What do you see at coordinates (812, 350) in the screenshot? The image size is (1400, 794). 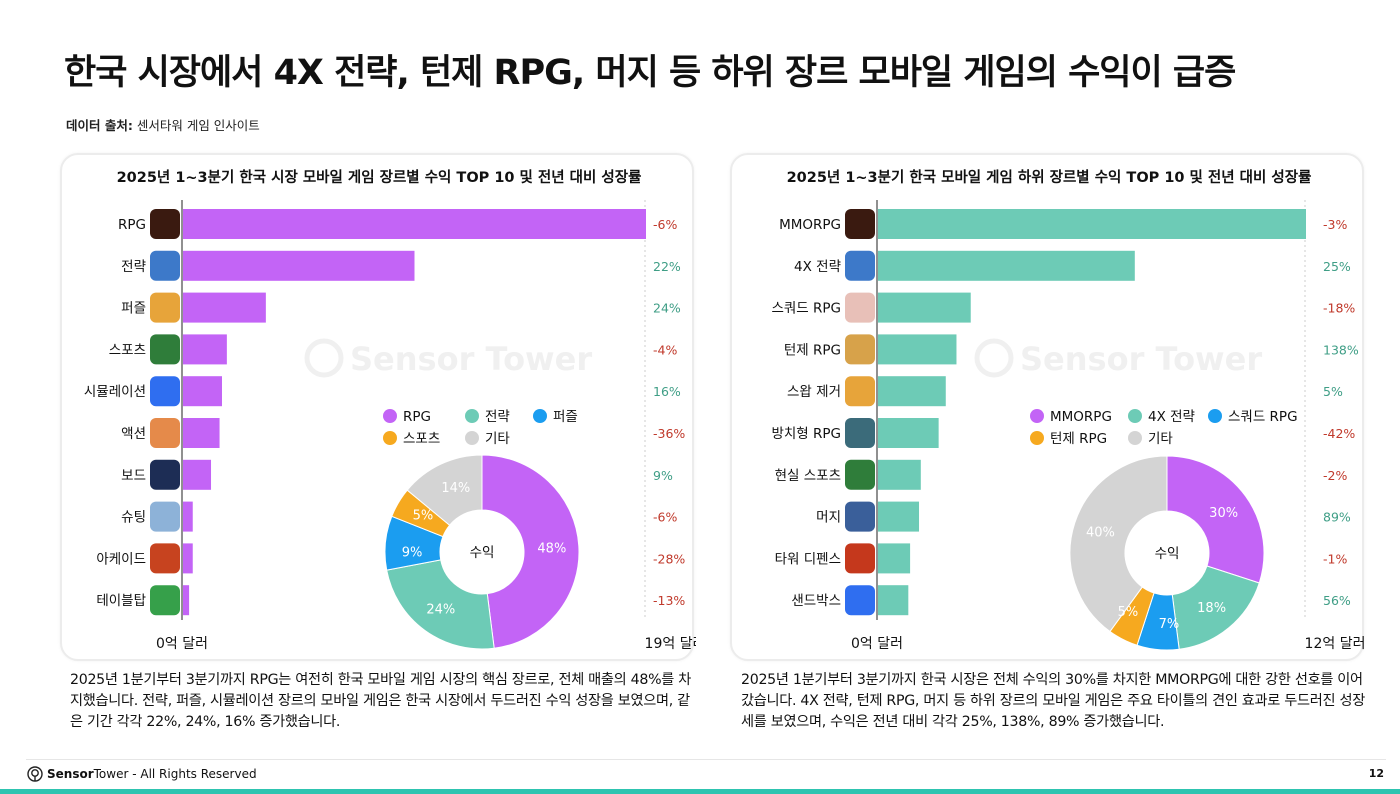 I see `category-label: 턴제 RPG` at bounding box center [812, 350].